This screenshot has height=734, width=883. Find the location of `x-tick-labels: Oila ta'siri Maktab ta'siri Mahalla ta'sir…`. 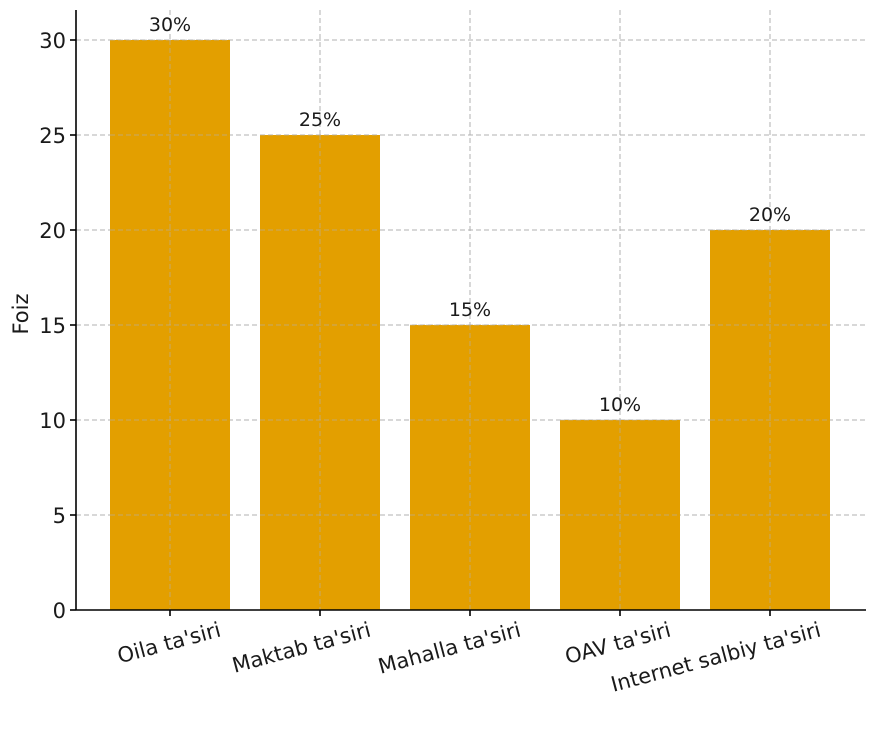

x-tick-labels: Oila ta'siri Maktab ta'siri Mahalla ta'sir… is located at coordinates (469, 657).